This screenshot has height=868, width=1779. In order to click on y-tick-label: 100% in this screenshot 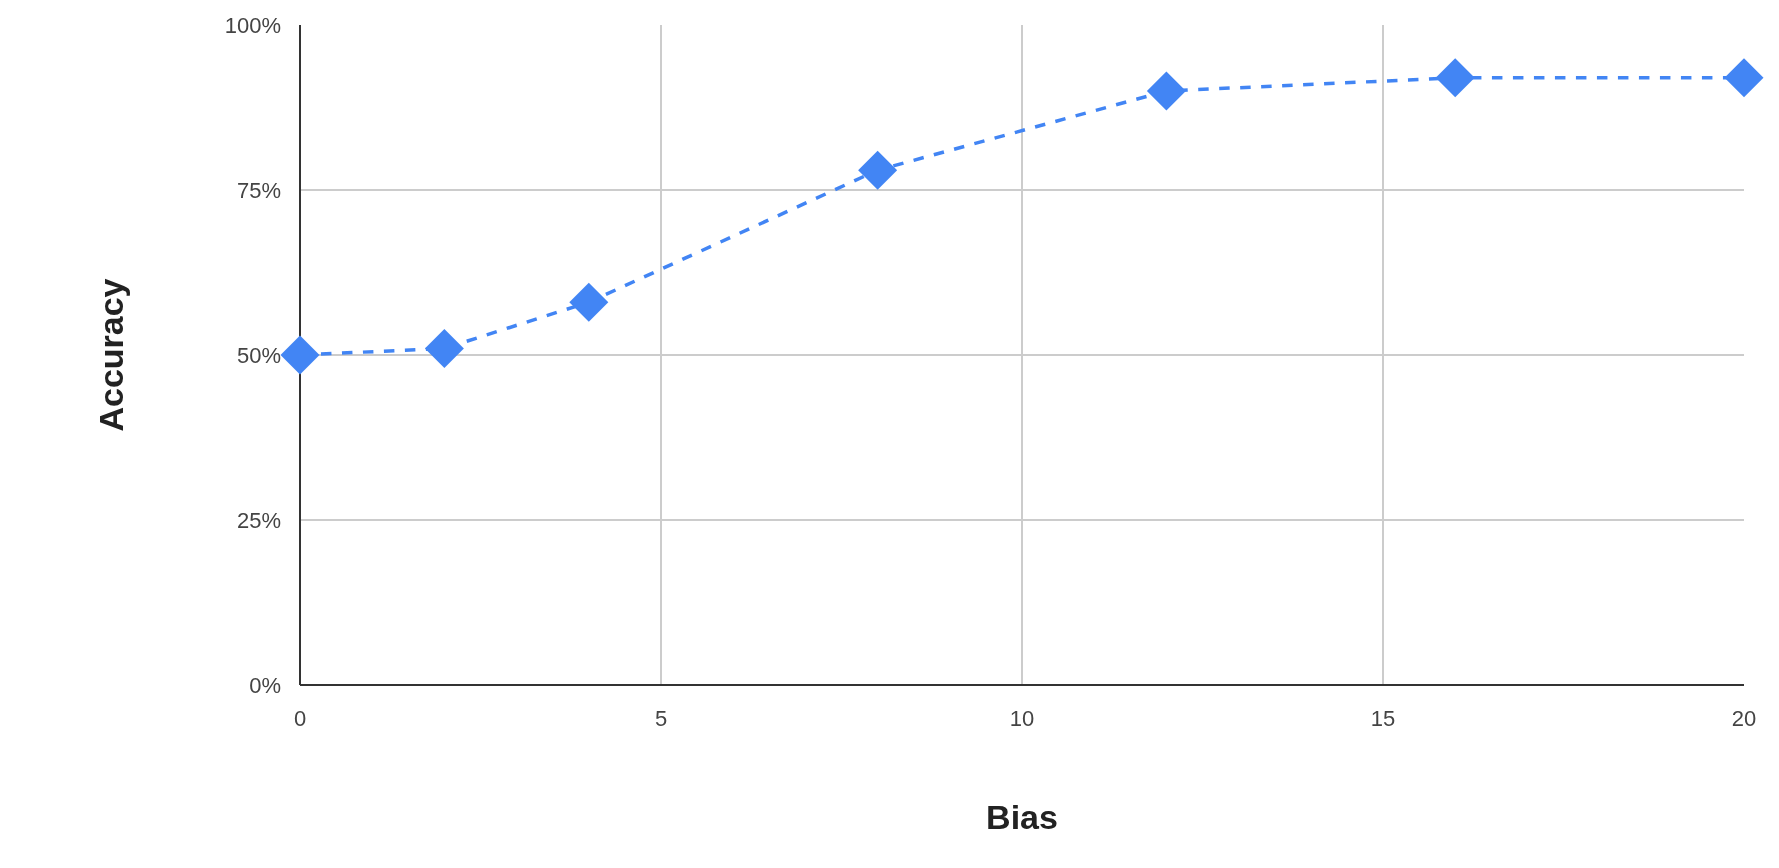, I will do `click(252, 25)`.